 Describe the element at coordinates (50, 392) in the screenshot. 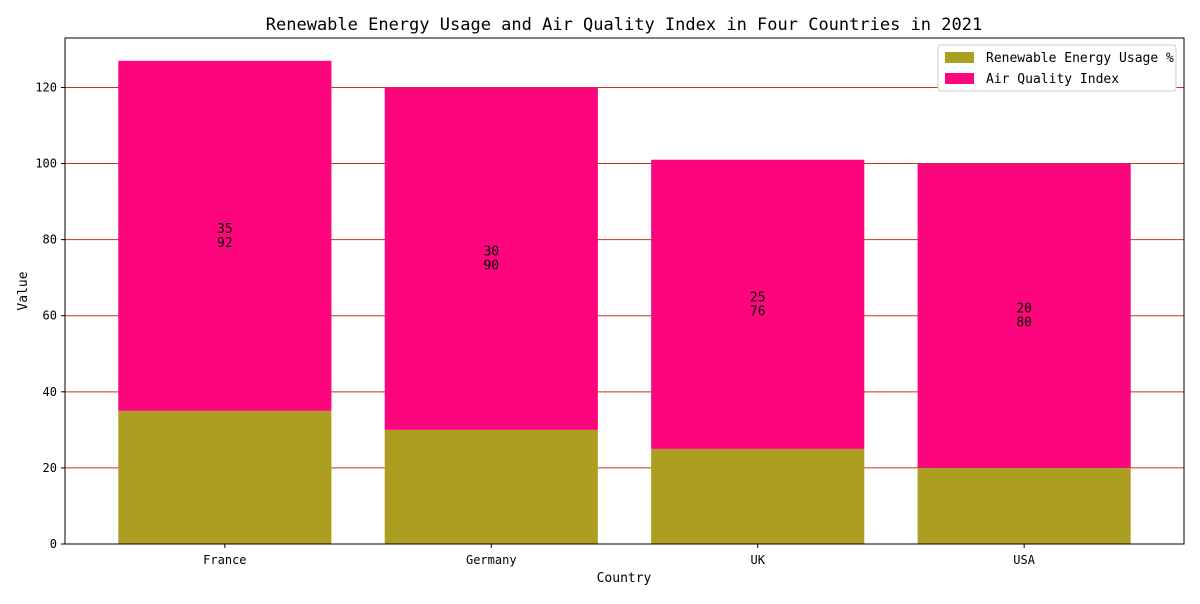

I see `y-tick-label: 40` at that location.